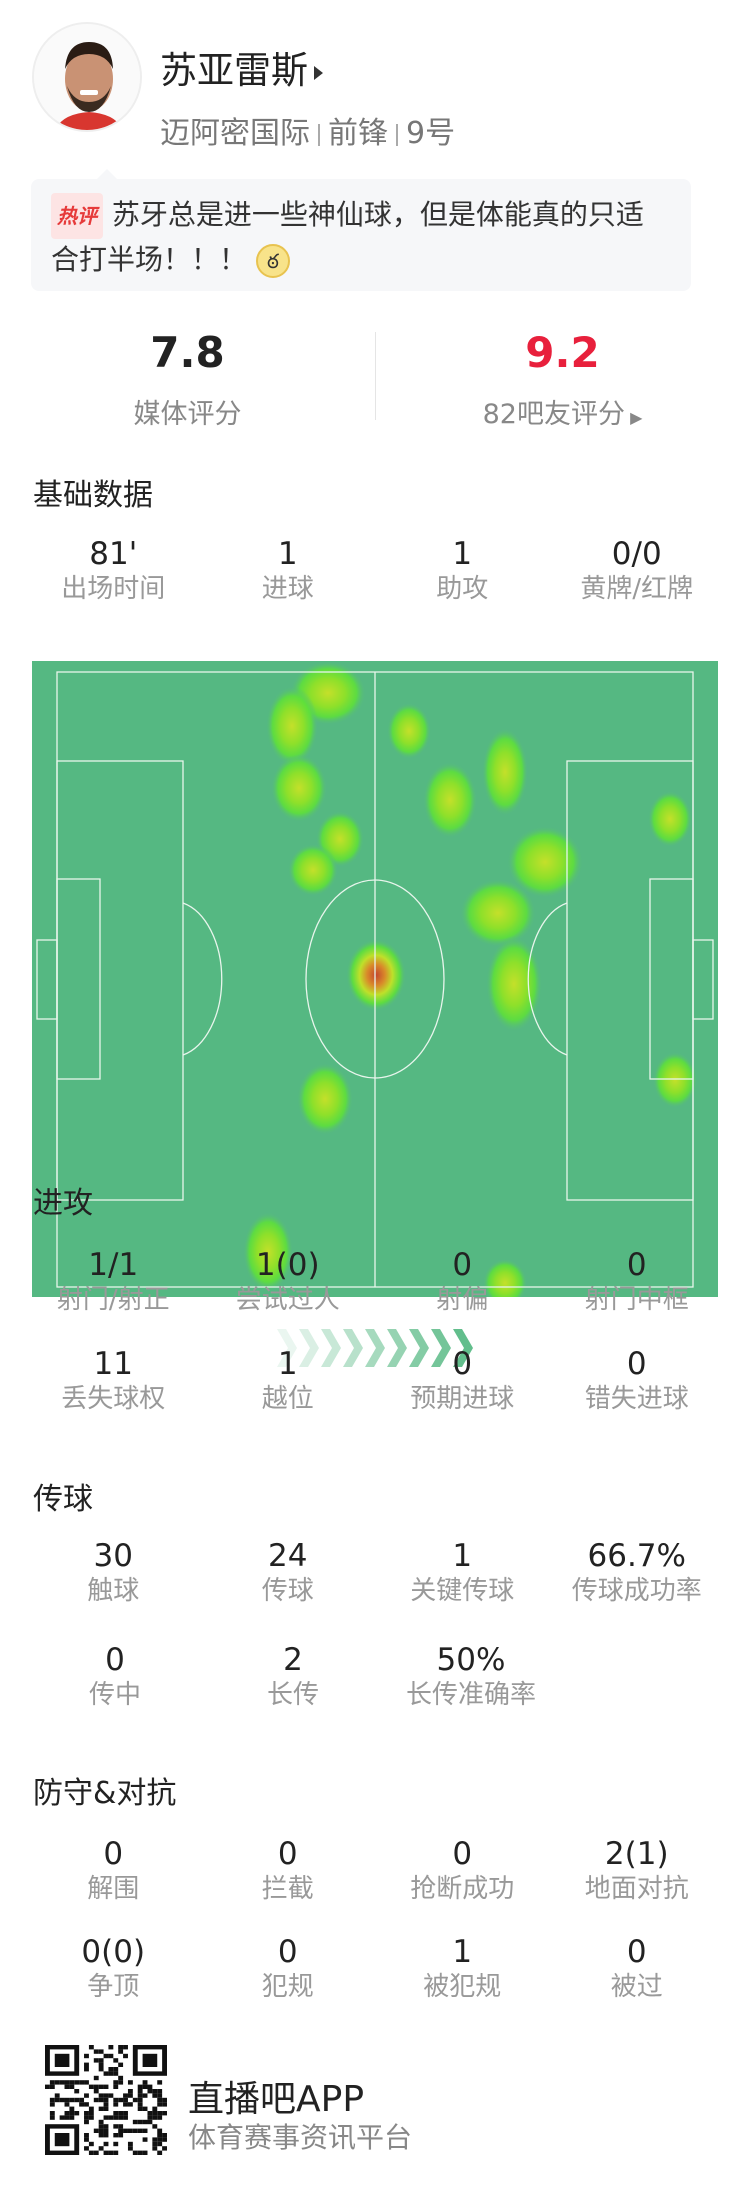  Describe the element at coordinates (293, 1660) in the screenshot. I see `stat-value: 2` at that location.